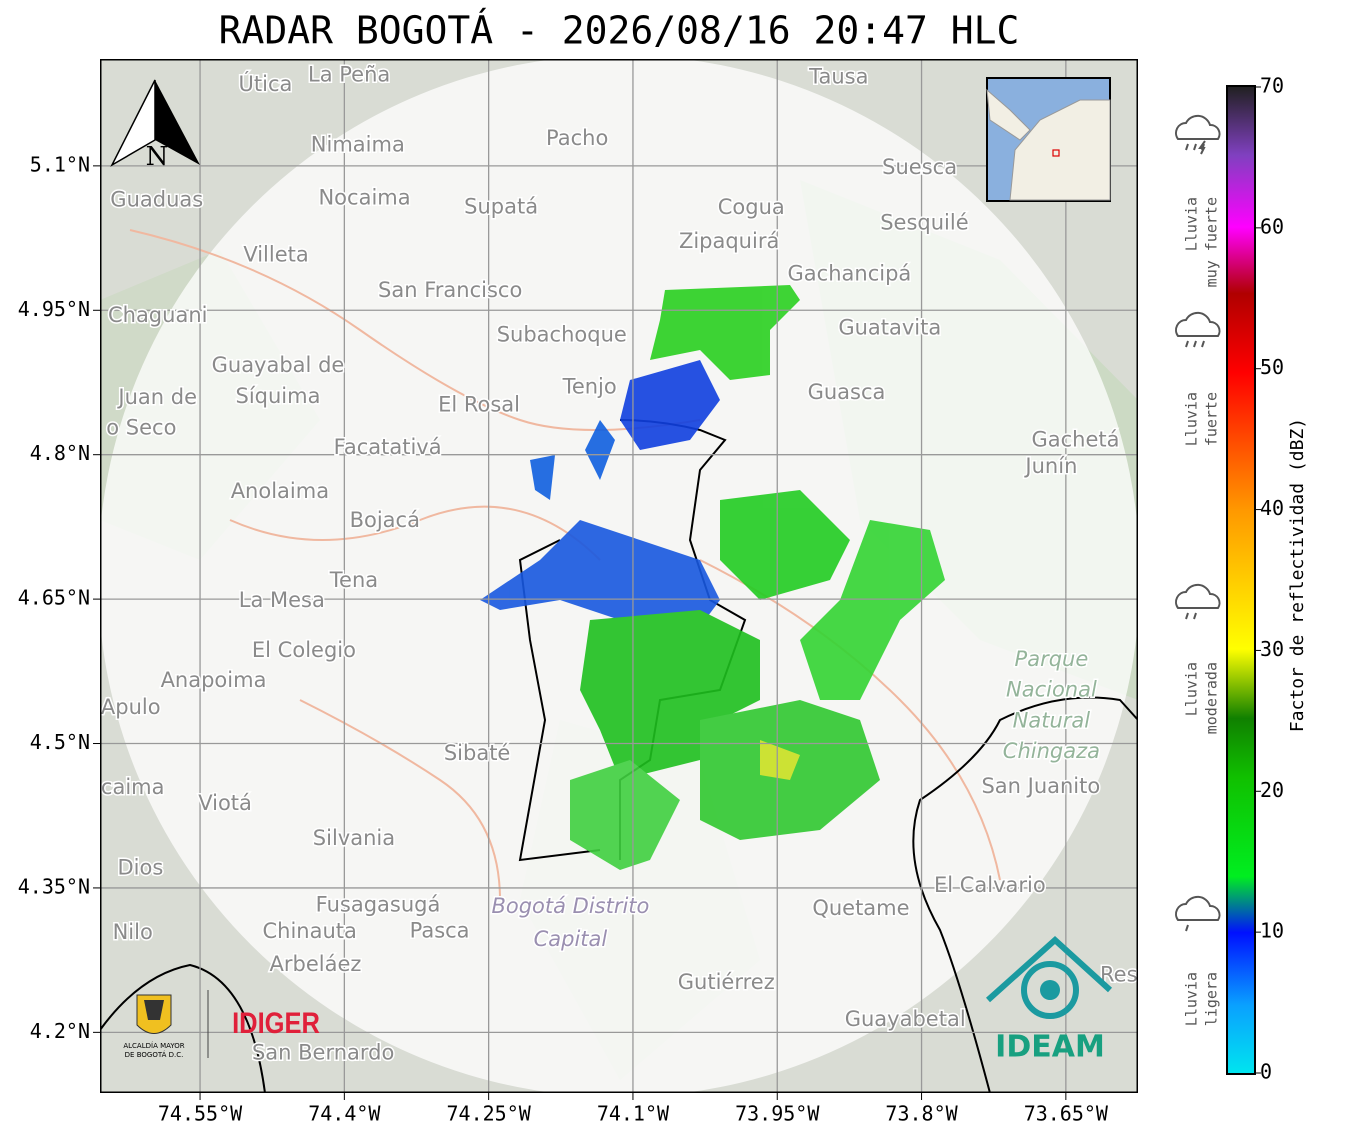 This screenshot has width=1349, height=1139. I want to click on place-label: Tausa, so click(838, 76).